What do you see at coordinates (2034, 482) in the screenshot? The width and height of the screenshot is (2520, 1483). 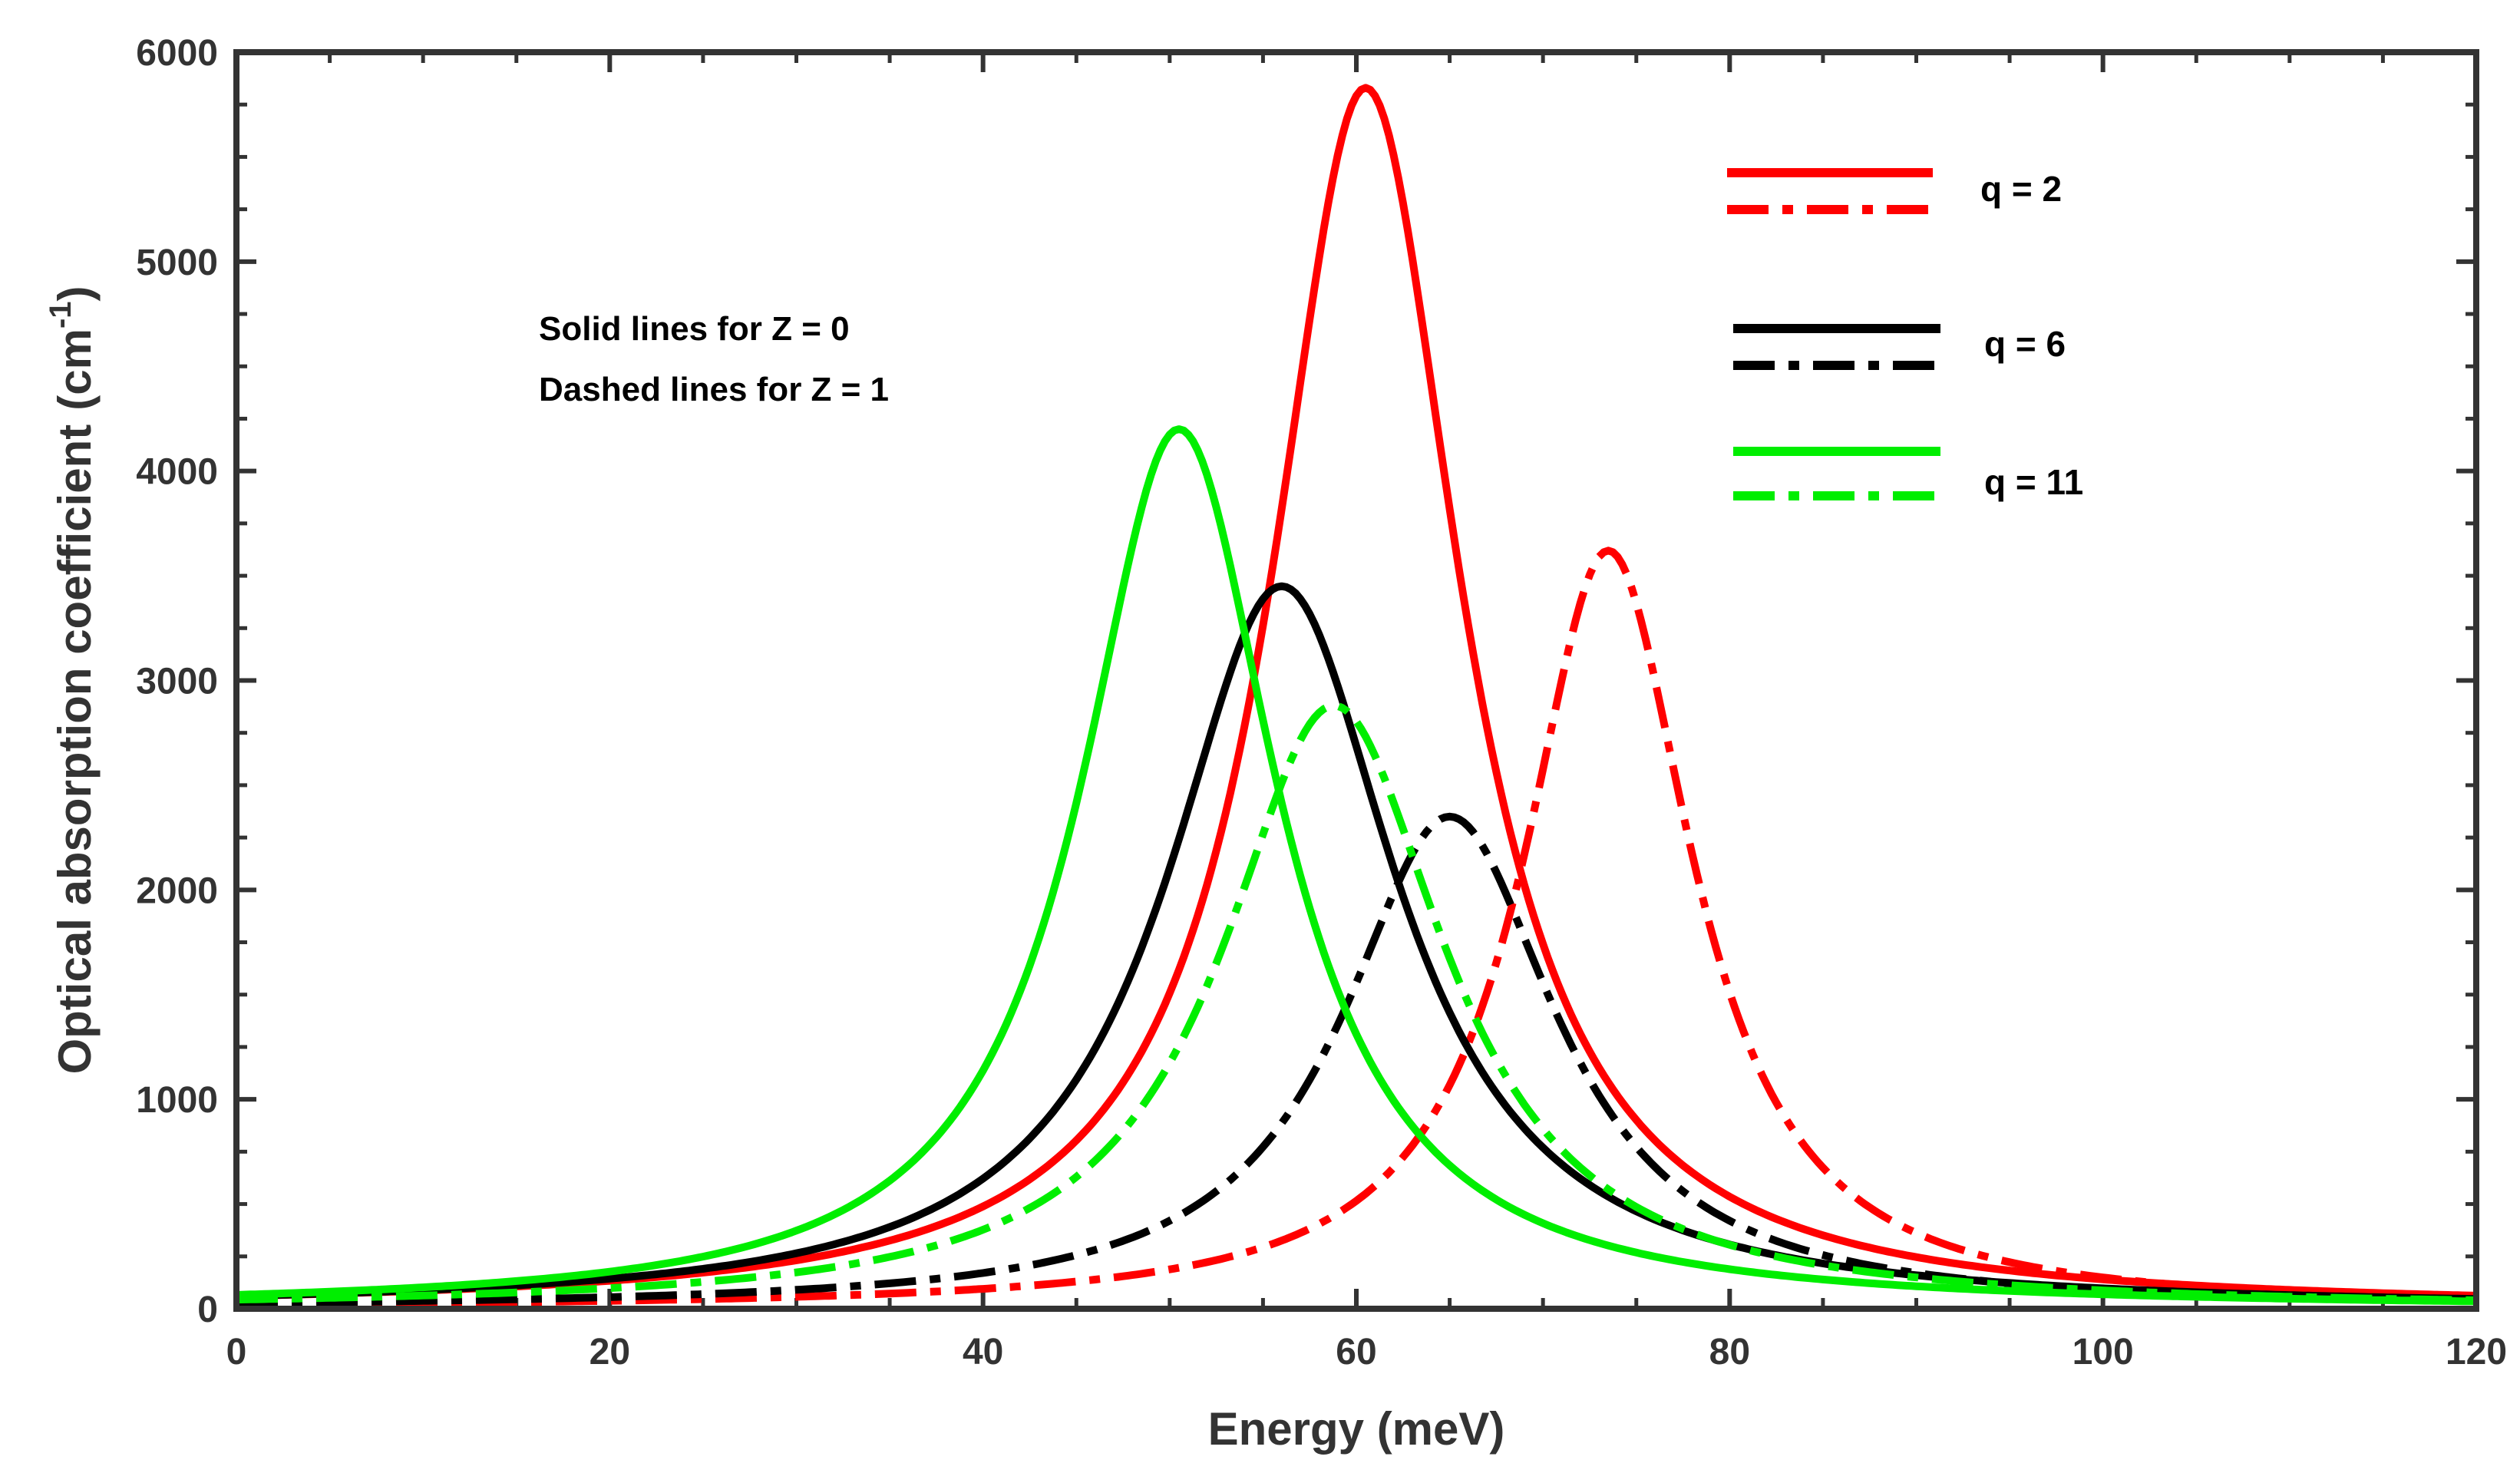 I see `legend-label-q11: q = 11` at bounding box center [2034, 482].